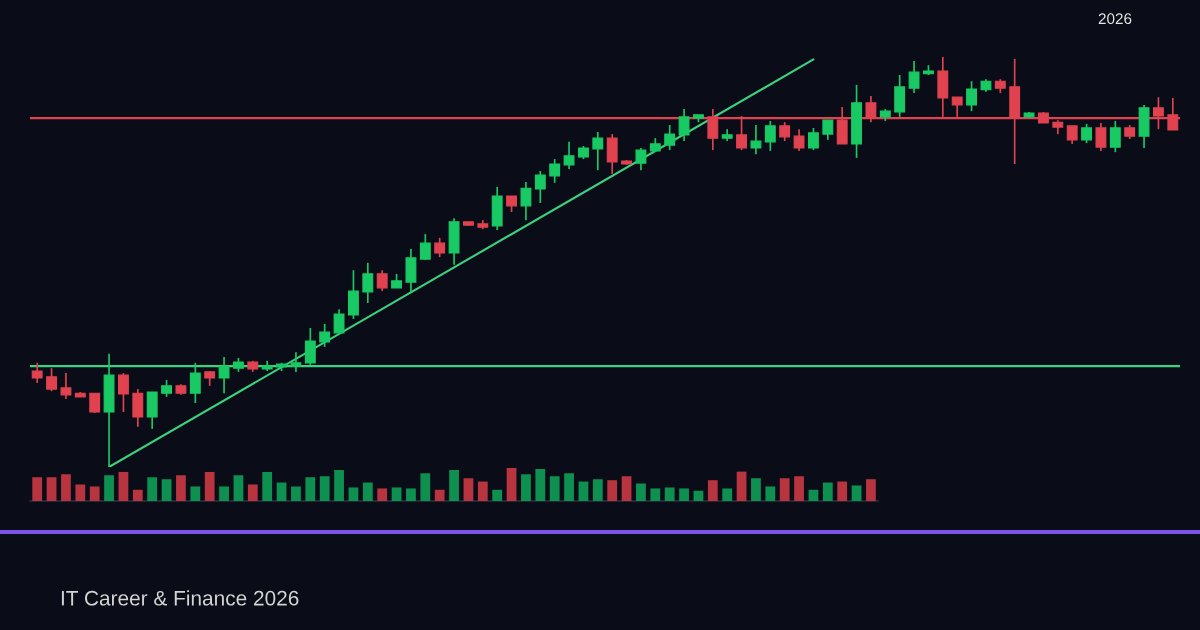  What do you see at coordinates (1115, 19) in the screenshot?
I see `text: 2026` at bounding box center [1115, 19].